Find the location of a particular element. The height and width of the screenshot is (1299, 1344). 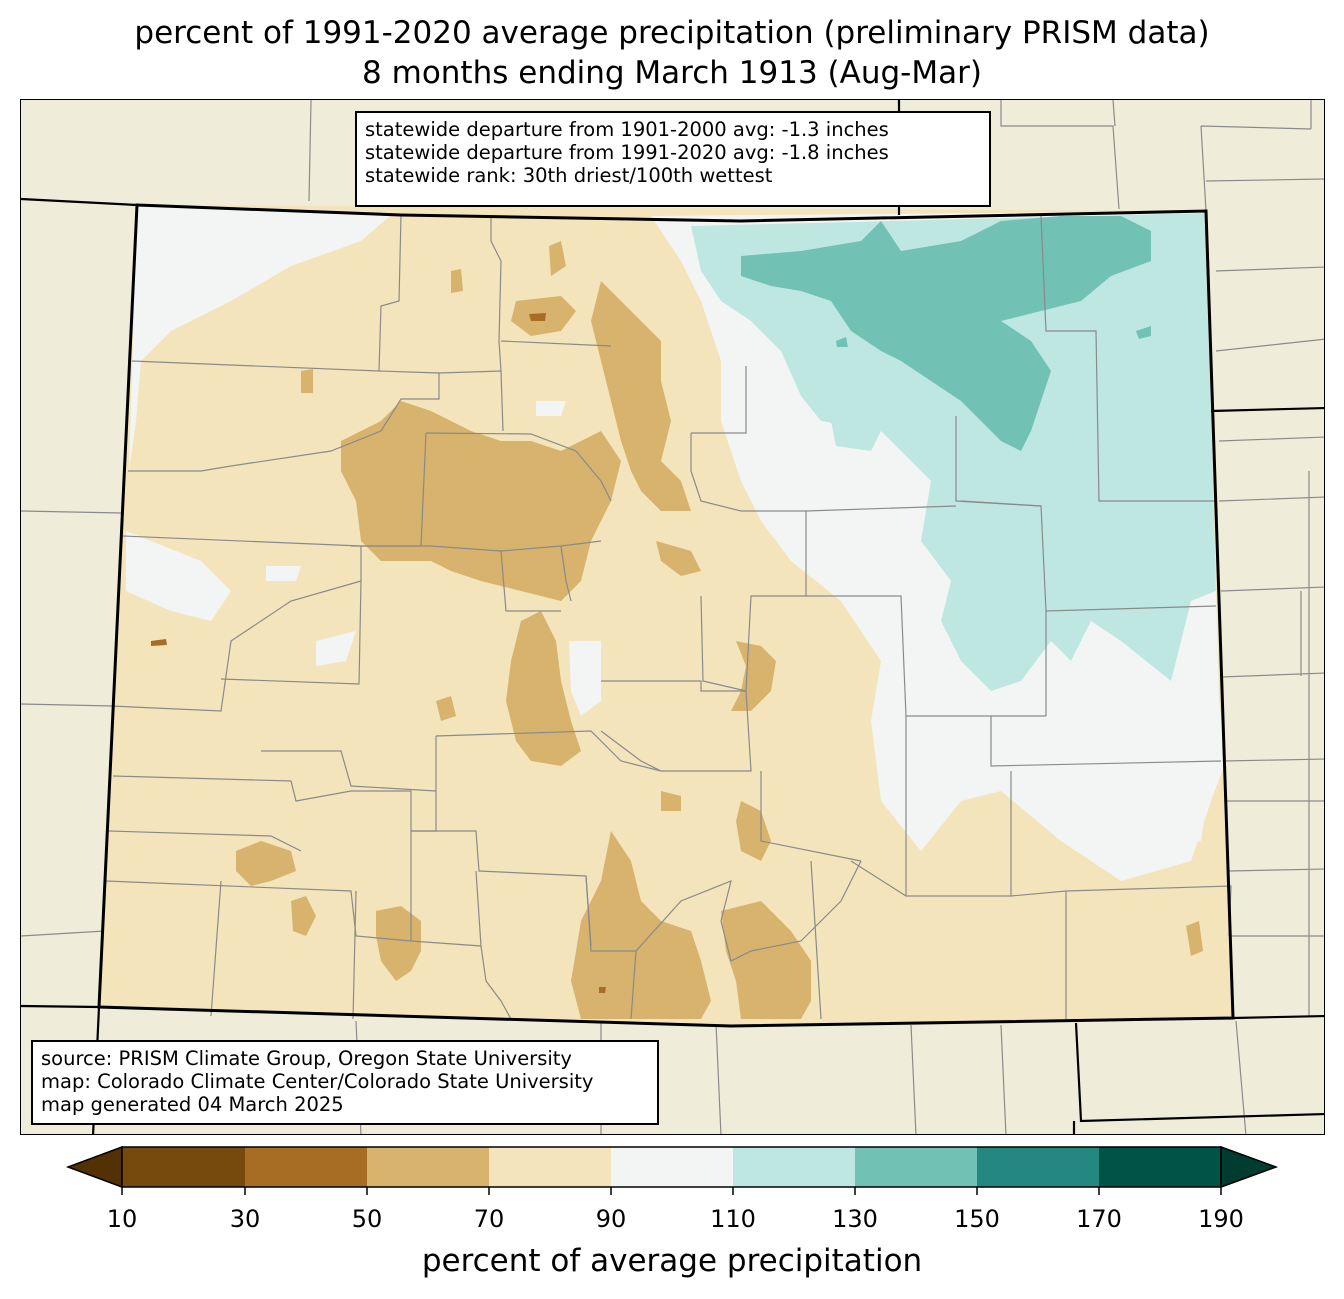

colorbar-tick-label: 170 is located at coordinates (1099, 1219).